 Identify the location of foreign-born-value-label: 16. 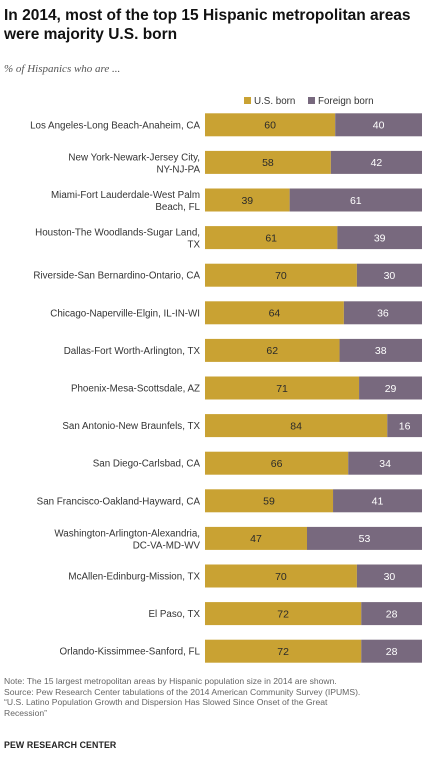
(405, 426).